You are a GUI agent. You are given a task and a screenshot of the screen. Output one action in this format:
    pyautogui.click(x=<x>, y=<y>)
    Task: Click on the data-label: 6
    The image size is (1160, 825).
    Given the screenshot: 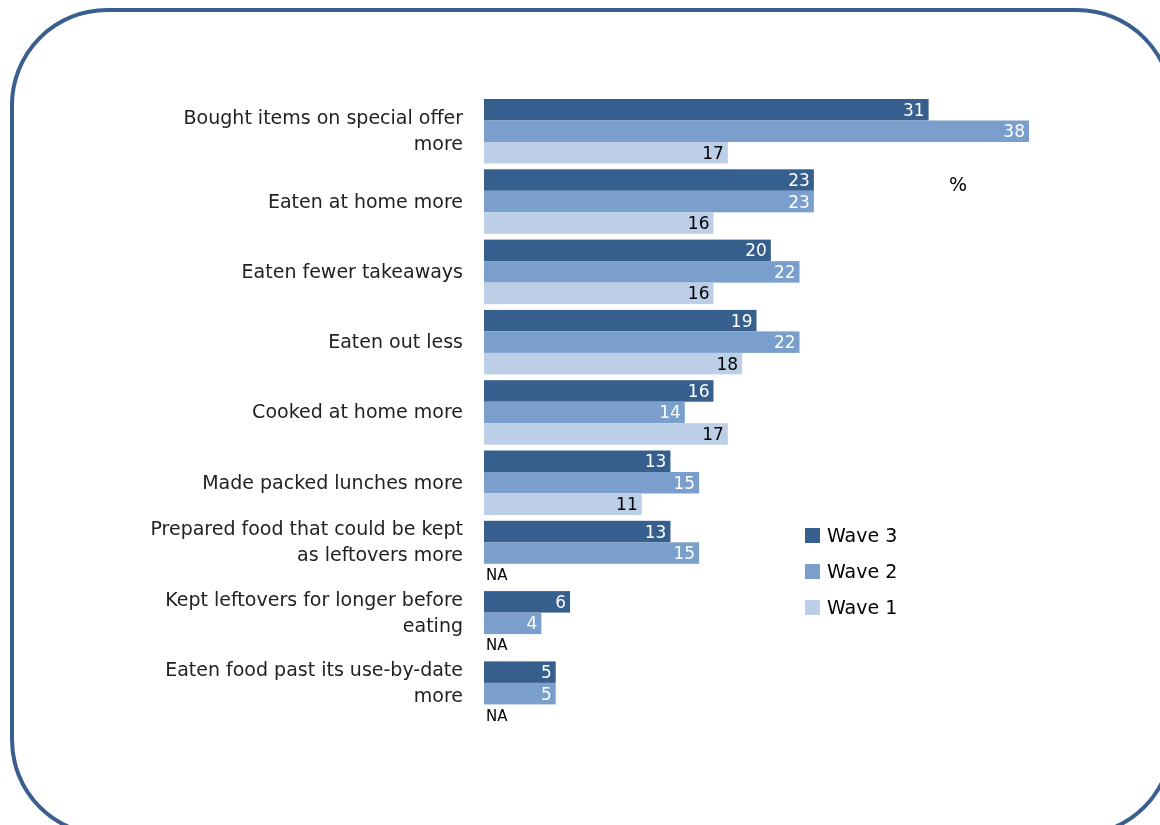 What is the action you would take?
    pyautogui.click(x=561, y=601)
    